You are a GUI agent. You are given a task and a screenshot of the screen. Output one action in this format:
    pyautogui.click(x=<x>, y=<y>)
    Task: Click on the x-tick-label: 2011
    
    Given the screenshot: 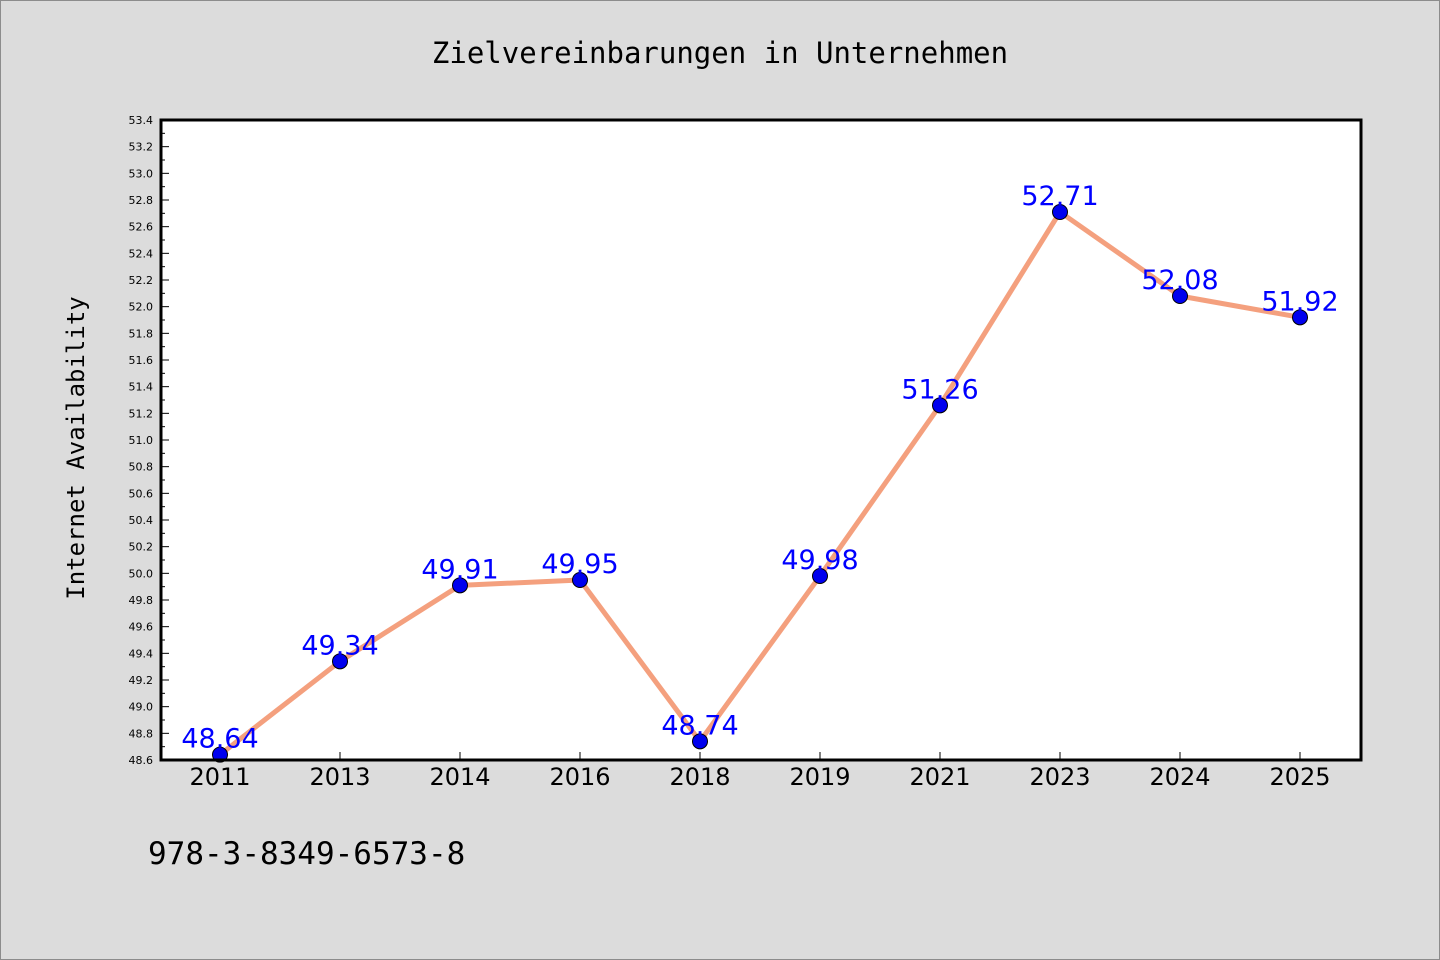 What is the action you would take?
    pyautogui.click(x=219, y=777)
    